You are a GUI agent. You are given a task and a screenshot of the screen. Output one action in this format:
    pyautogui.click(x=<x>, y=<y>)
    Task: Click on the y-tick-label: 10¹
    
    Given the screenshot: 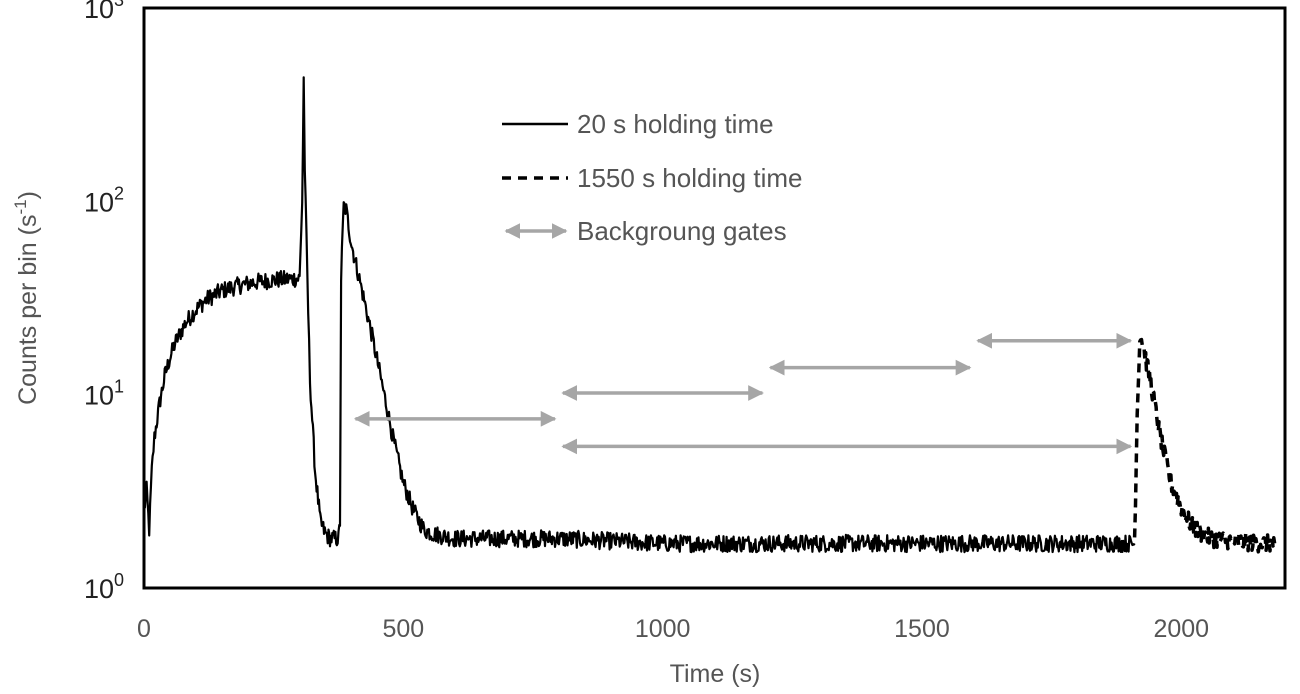 What is the action you would take?
    pyautogui.click(x=104, y=394)
    